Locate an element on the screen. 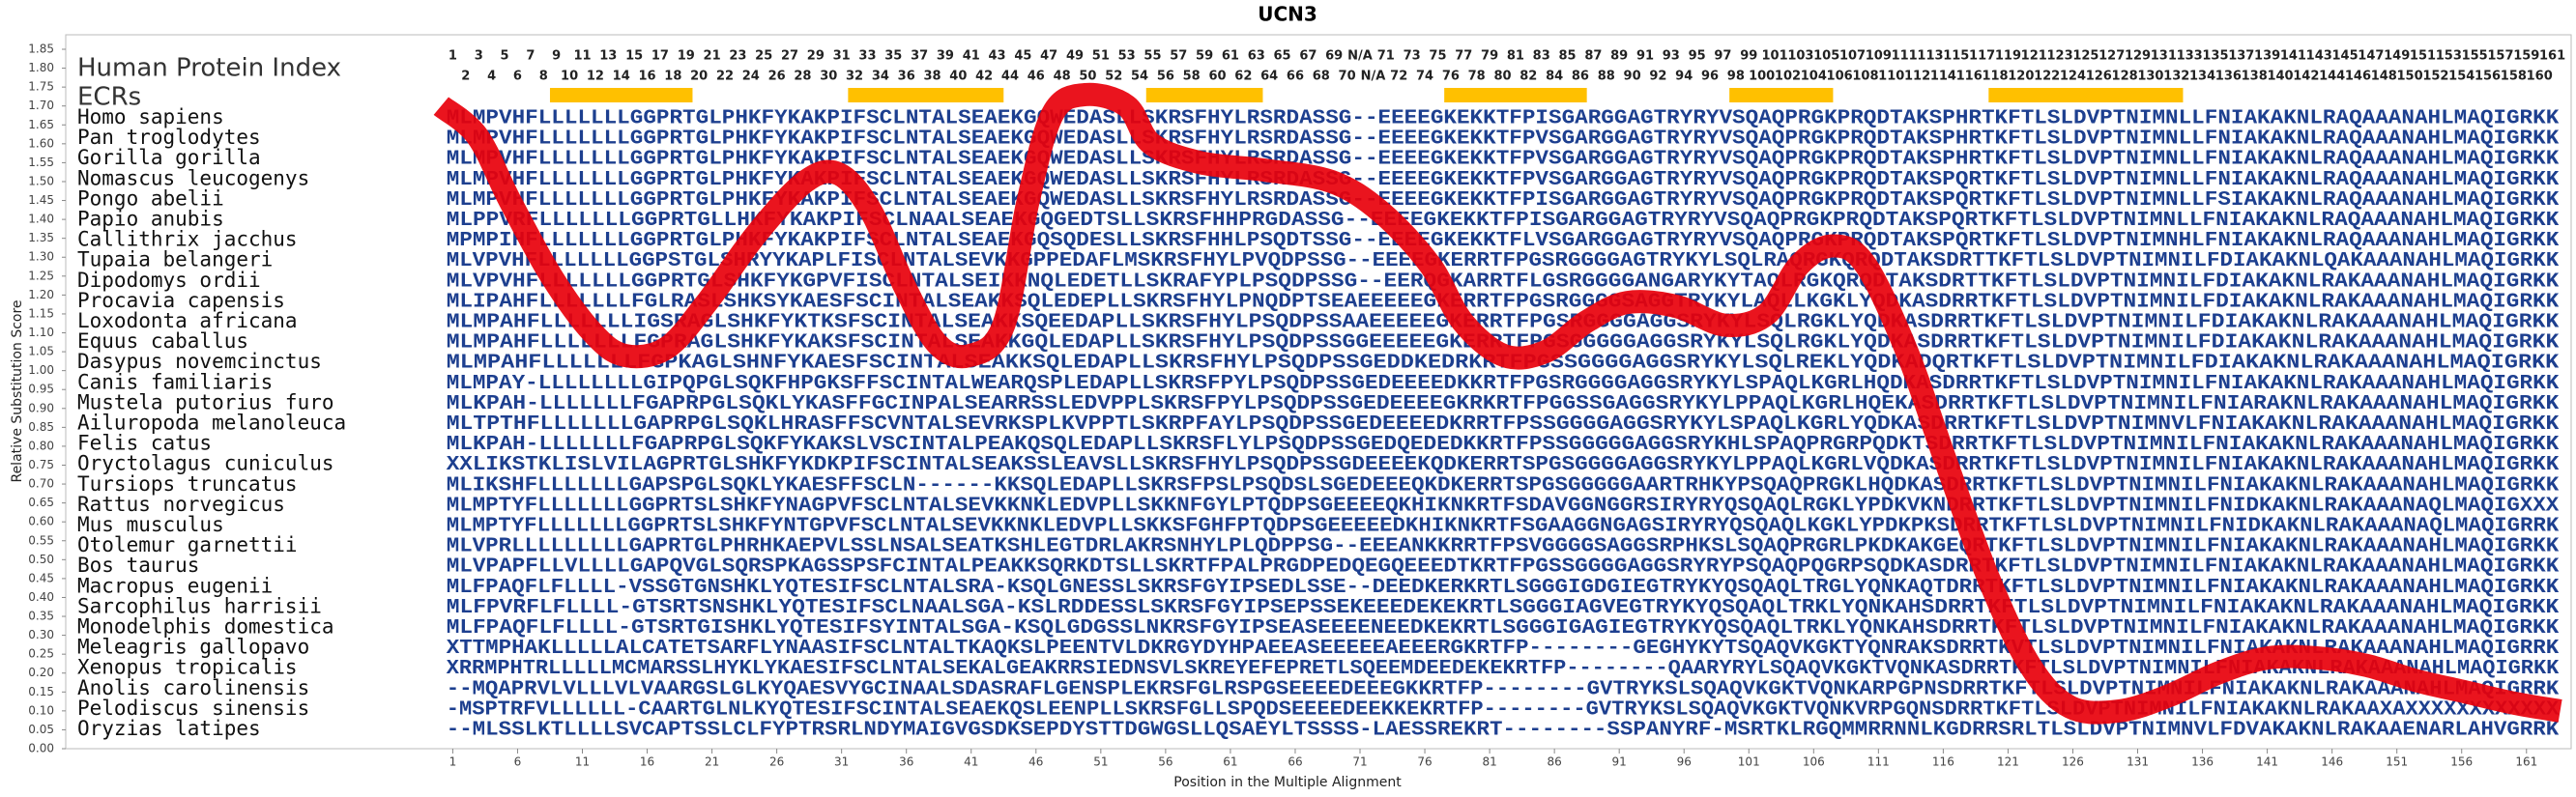 Image resolution: width=2576 pixels, height=797 pixels. y-tick-label: 1.45 is located at coordinates (41, 200).